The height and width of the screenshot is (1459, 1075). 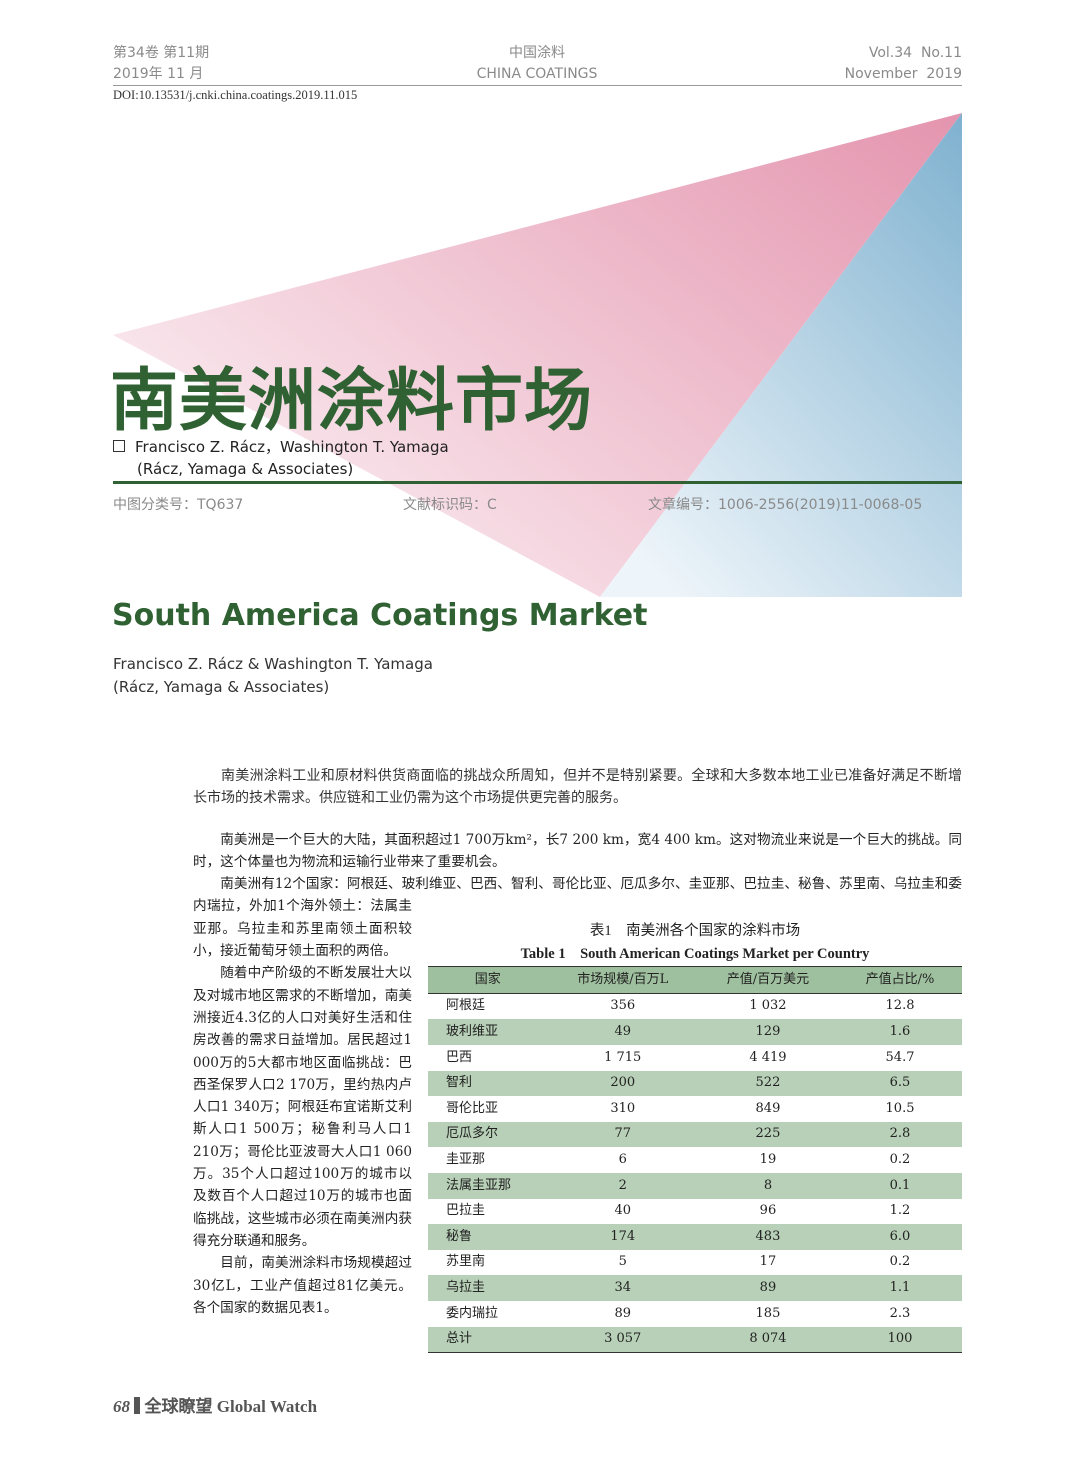 I want to click on table-row: 厄瓜多尔 77 225 2.8, so click(x=695, y=1134).